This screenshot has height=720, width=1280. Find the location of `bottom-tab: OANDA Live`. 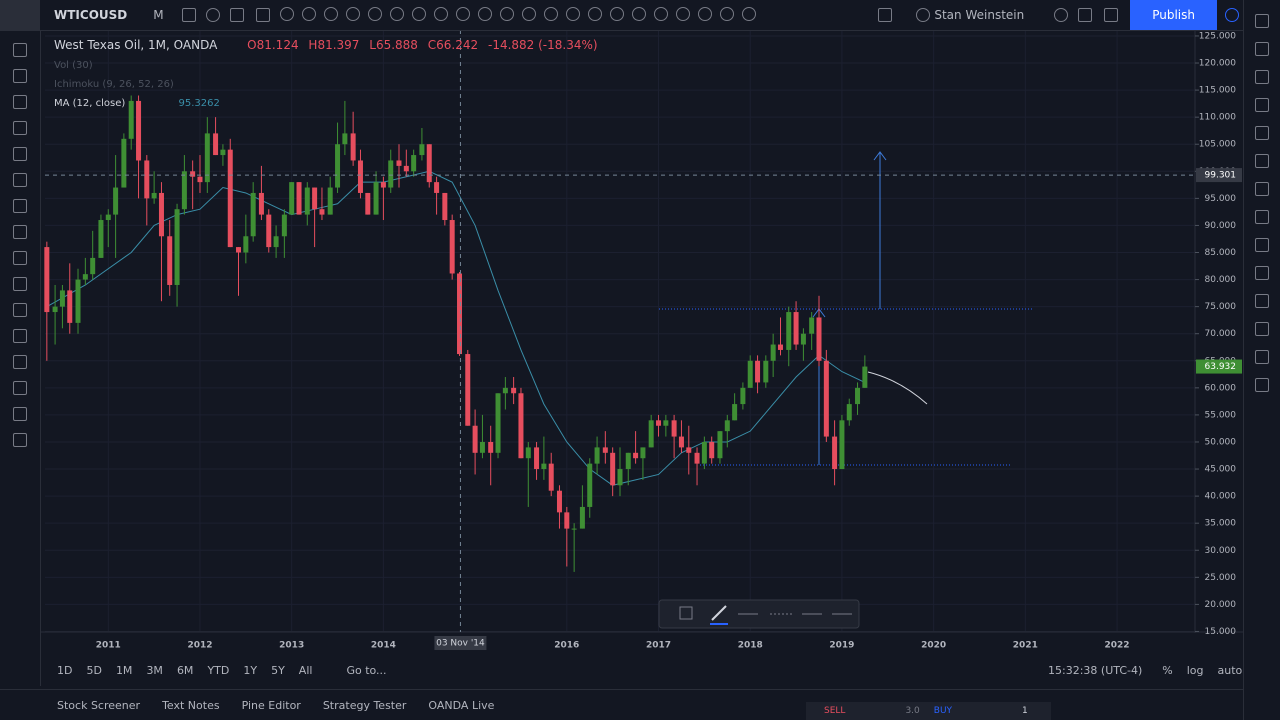

bottom-tab: OANDA Live is located at coordinates (461, 705).